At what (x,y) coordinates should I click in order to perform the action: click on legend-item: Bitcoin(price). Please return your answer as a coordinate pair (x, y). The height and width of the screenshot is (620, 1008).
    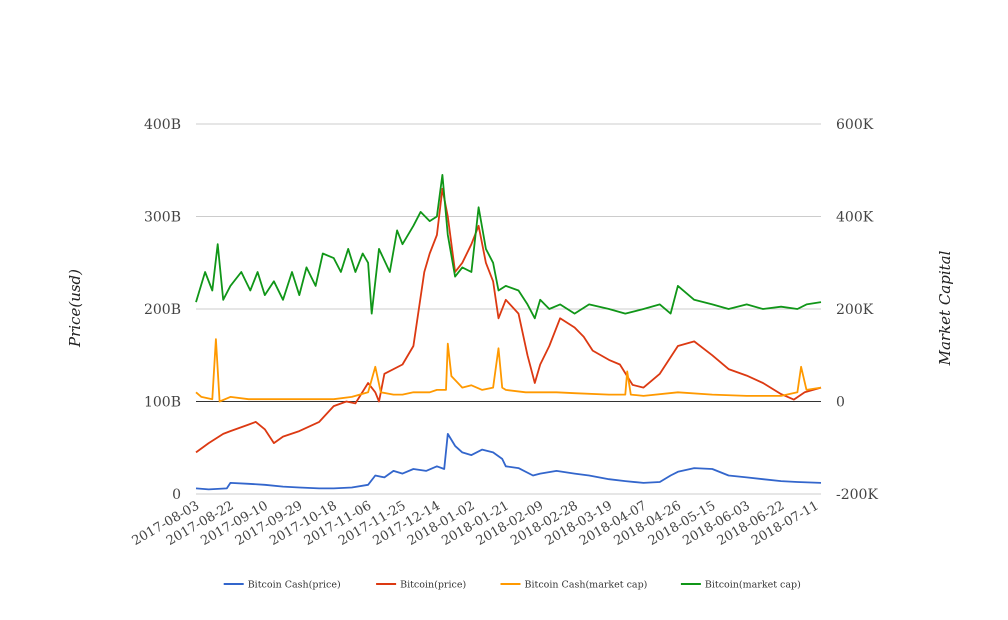
    Looking at the image, I should click on (421, 585).